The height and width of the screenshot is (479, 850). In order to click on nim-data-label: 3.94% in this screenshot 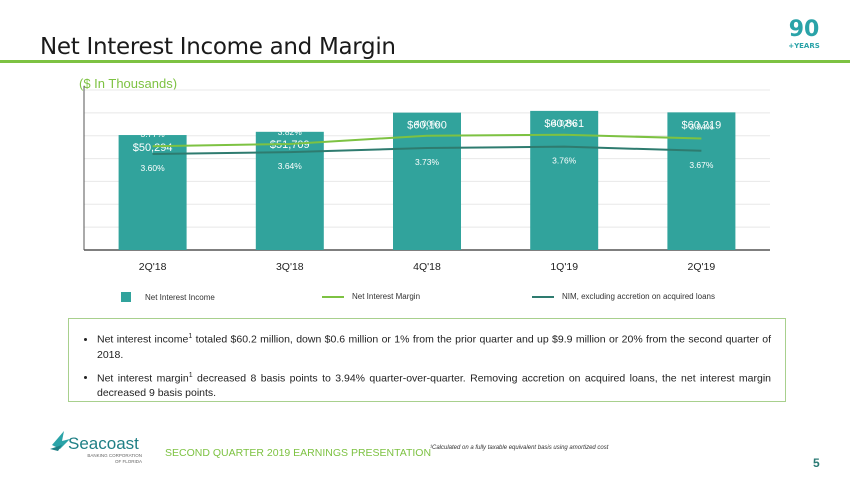, I will do `click(701, 126)`.